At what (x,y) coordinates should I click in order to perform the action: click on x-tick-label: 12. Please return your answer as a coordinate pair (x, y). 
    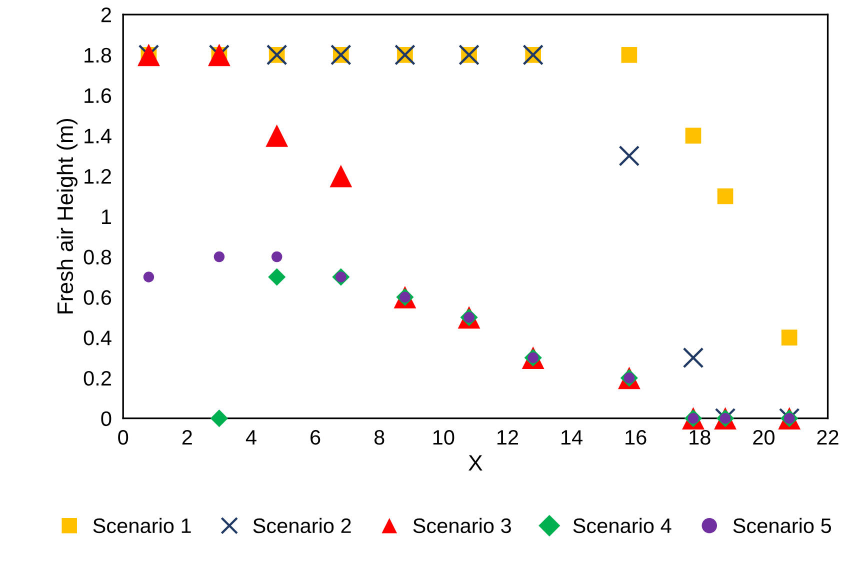
    Looking at the image, I should click on (507, 437).